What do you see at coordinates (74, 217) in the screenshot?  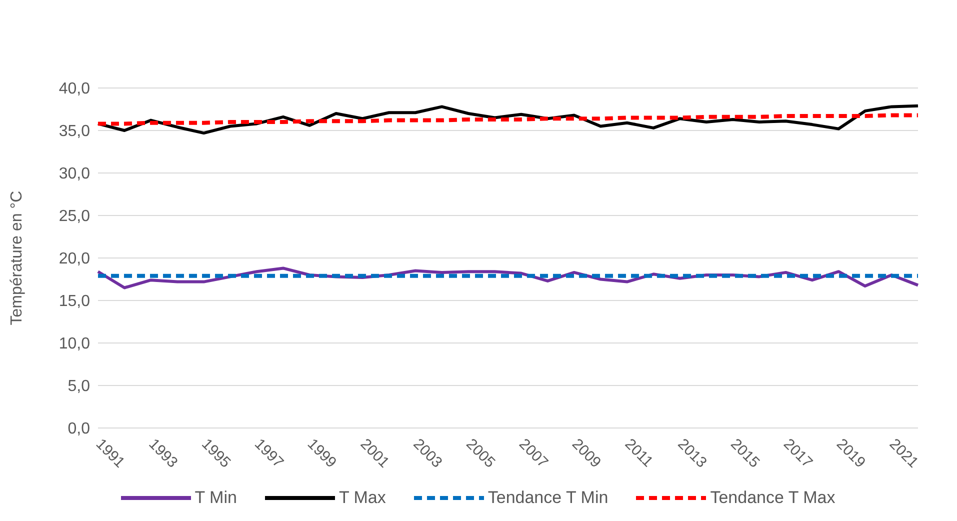 I see `y-tick-label: 25,0` at bounding box center [74, 217].